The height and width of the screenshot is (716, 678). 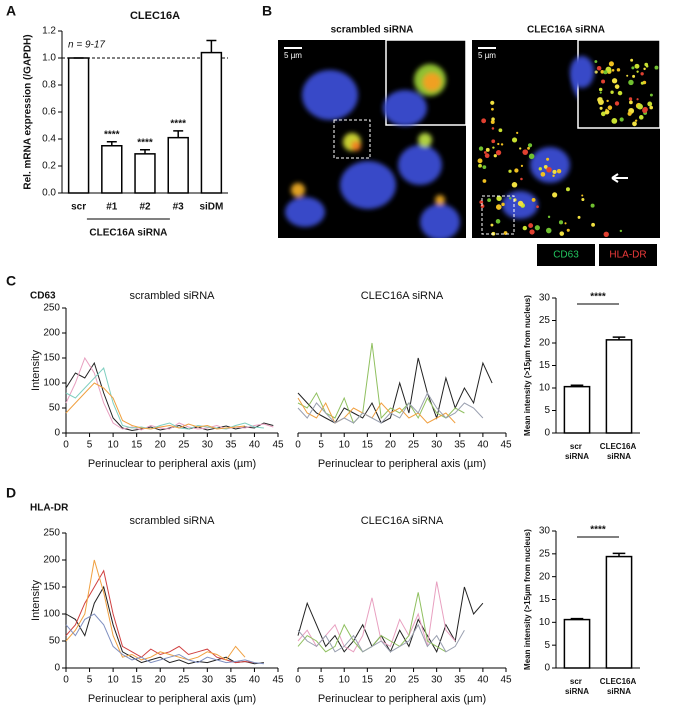 What do you see at coordinates (566, 138) in the screenshot?
I see `micrograph-right` at bounding box center [566, 138].